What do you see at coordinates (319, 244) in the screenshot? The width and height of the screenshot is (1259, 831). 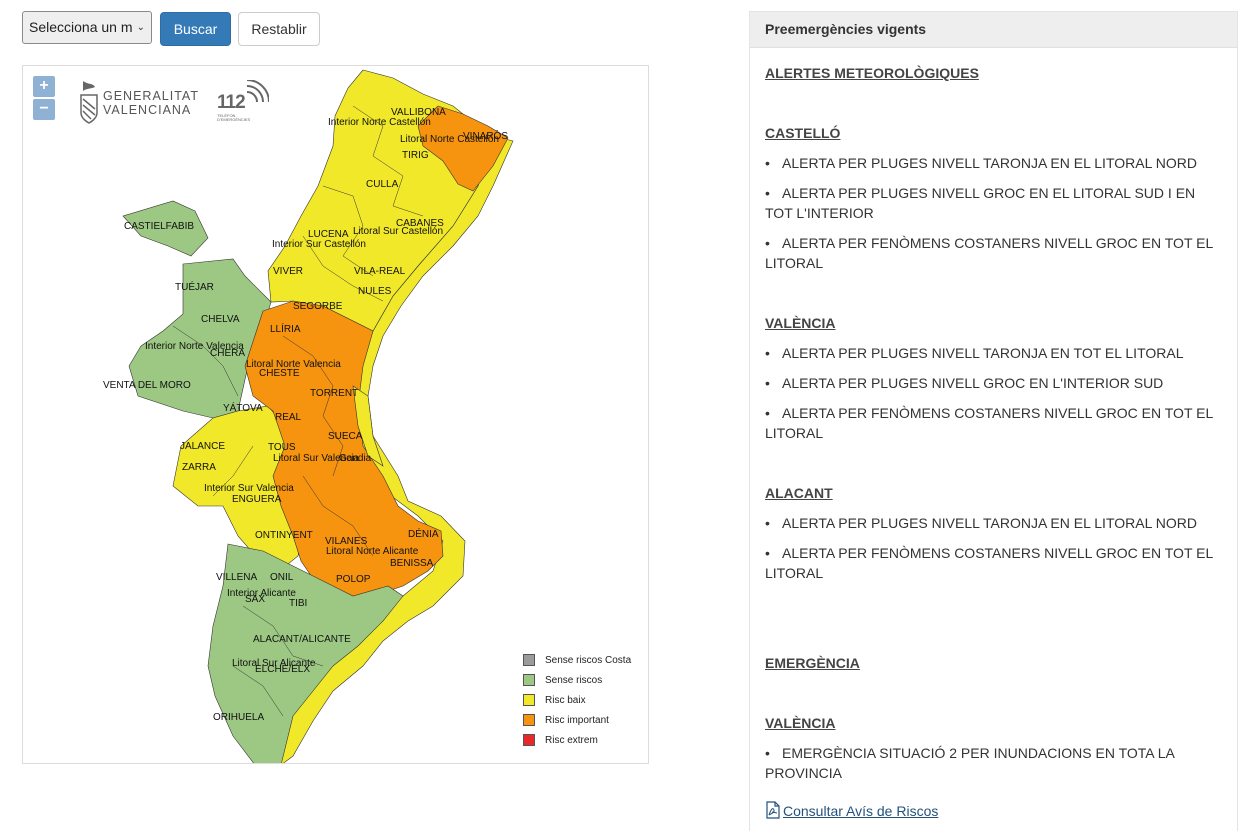 I see `map-label: Interior Sur Castellón` at bounding box center [319, 244].